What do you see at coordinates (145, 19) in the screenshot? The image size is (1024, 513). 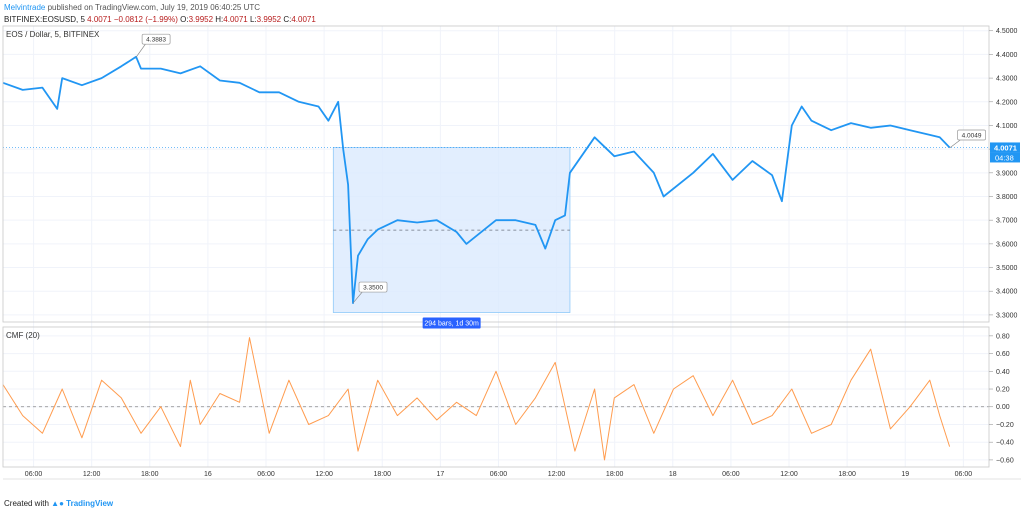 I see `change-value: −0.0812 (−1.99%)` at bounding box center [145, 19].